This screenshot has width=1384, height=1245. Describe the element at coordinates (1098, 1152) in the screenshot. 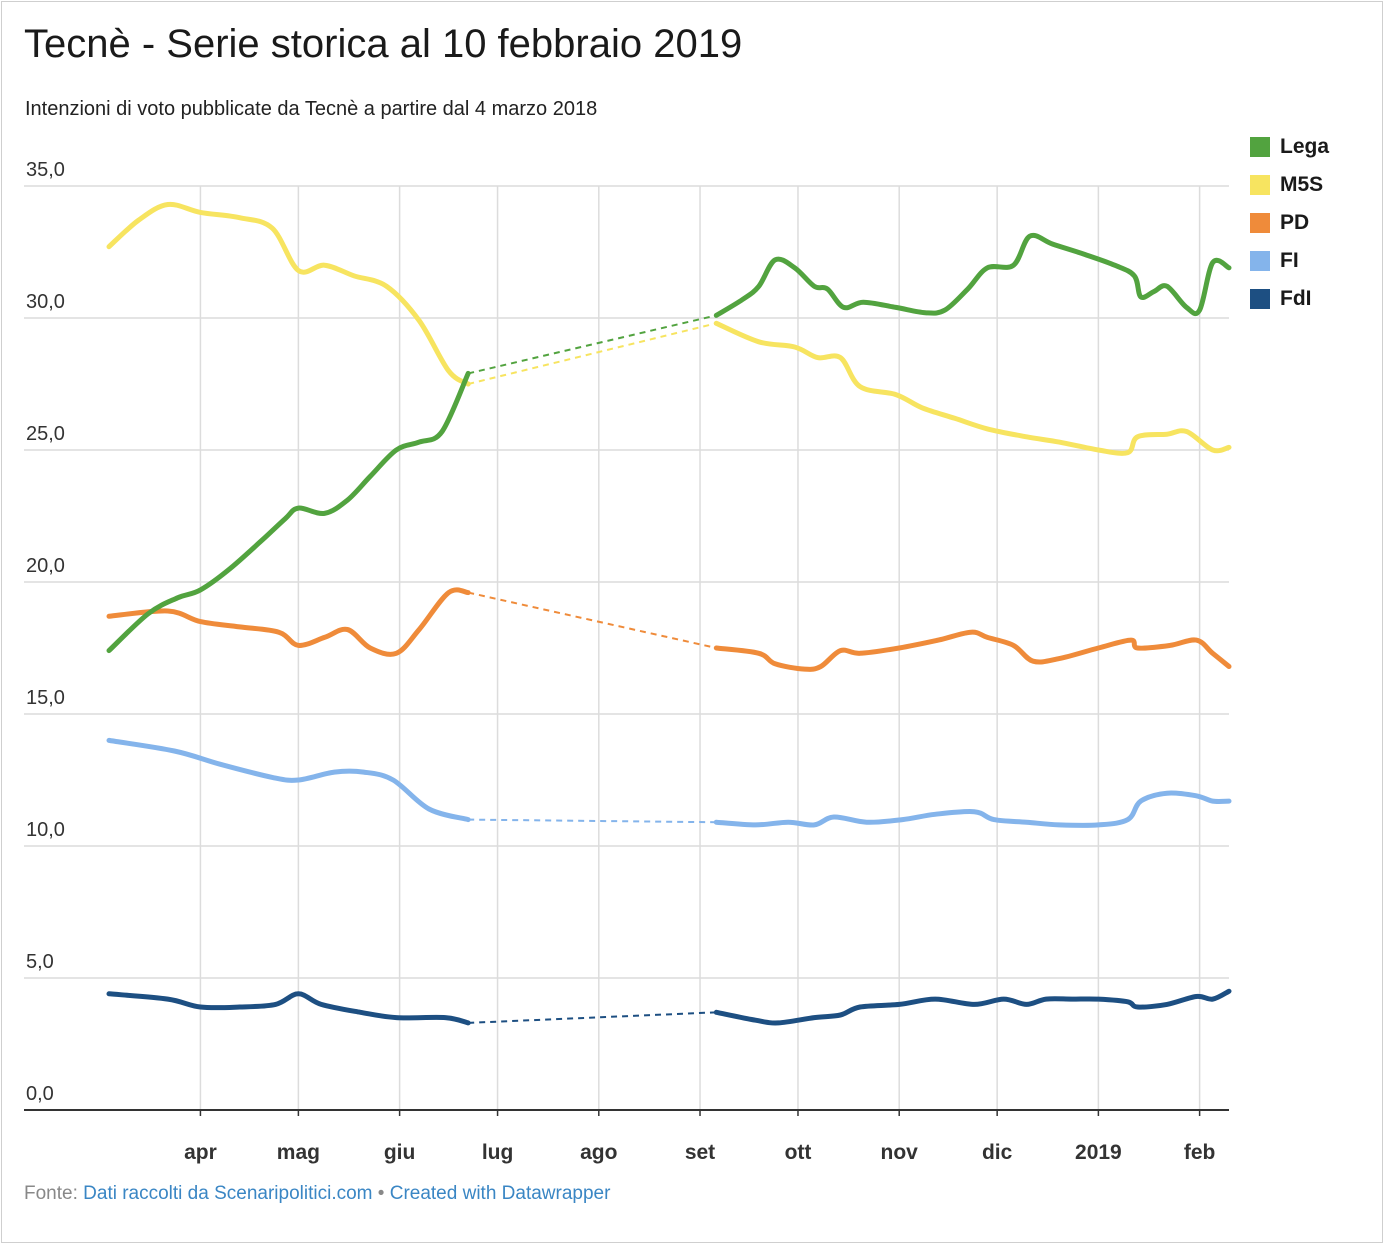

I see `x-tick-label: 2019` at that location.